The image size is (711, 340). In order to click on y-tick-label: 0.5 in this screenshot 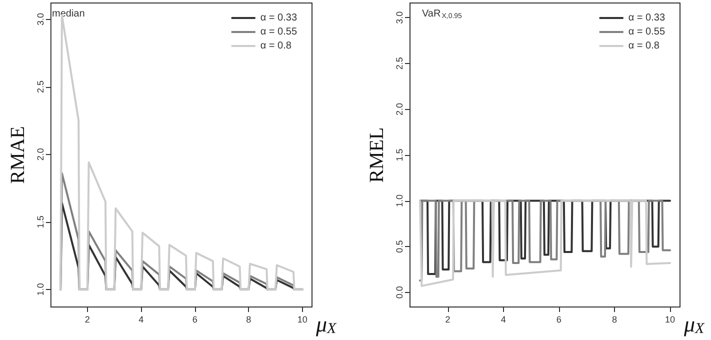, I will do `click(399, 246)`.